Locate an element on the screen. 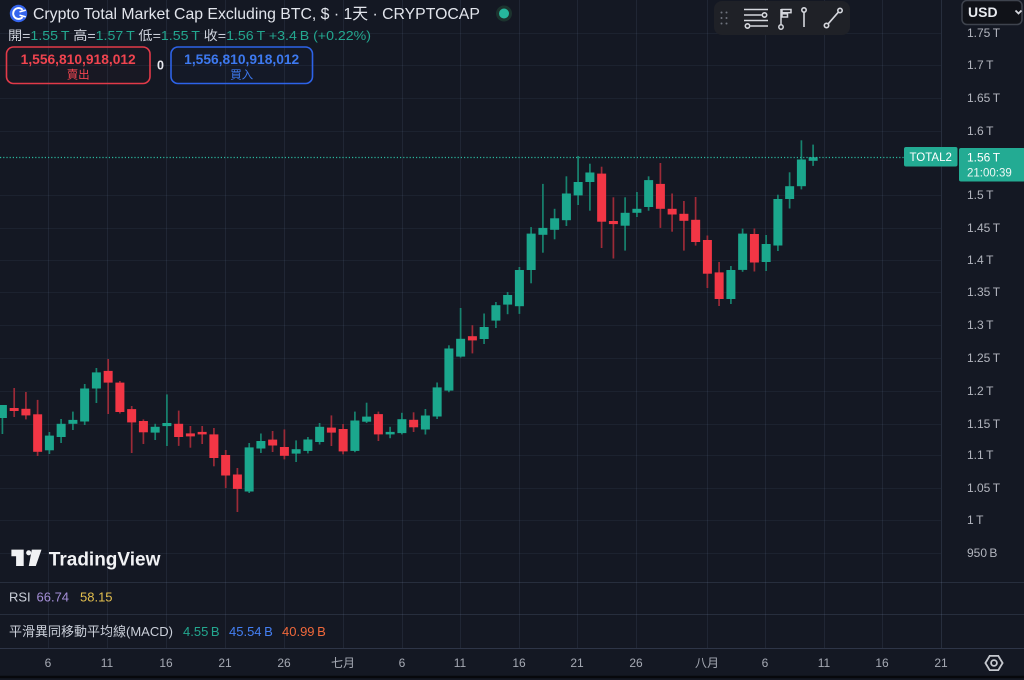 The image size is (1024, 680). svg-text: 1.65 T is located at coordinates (984, 98).